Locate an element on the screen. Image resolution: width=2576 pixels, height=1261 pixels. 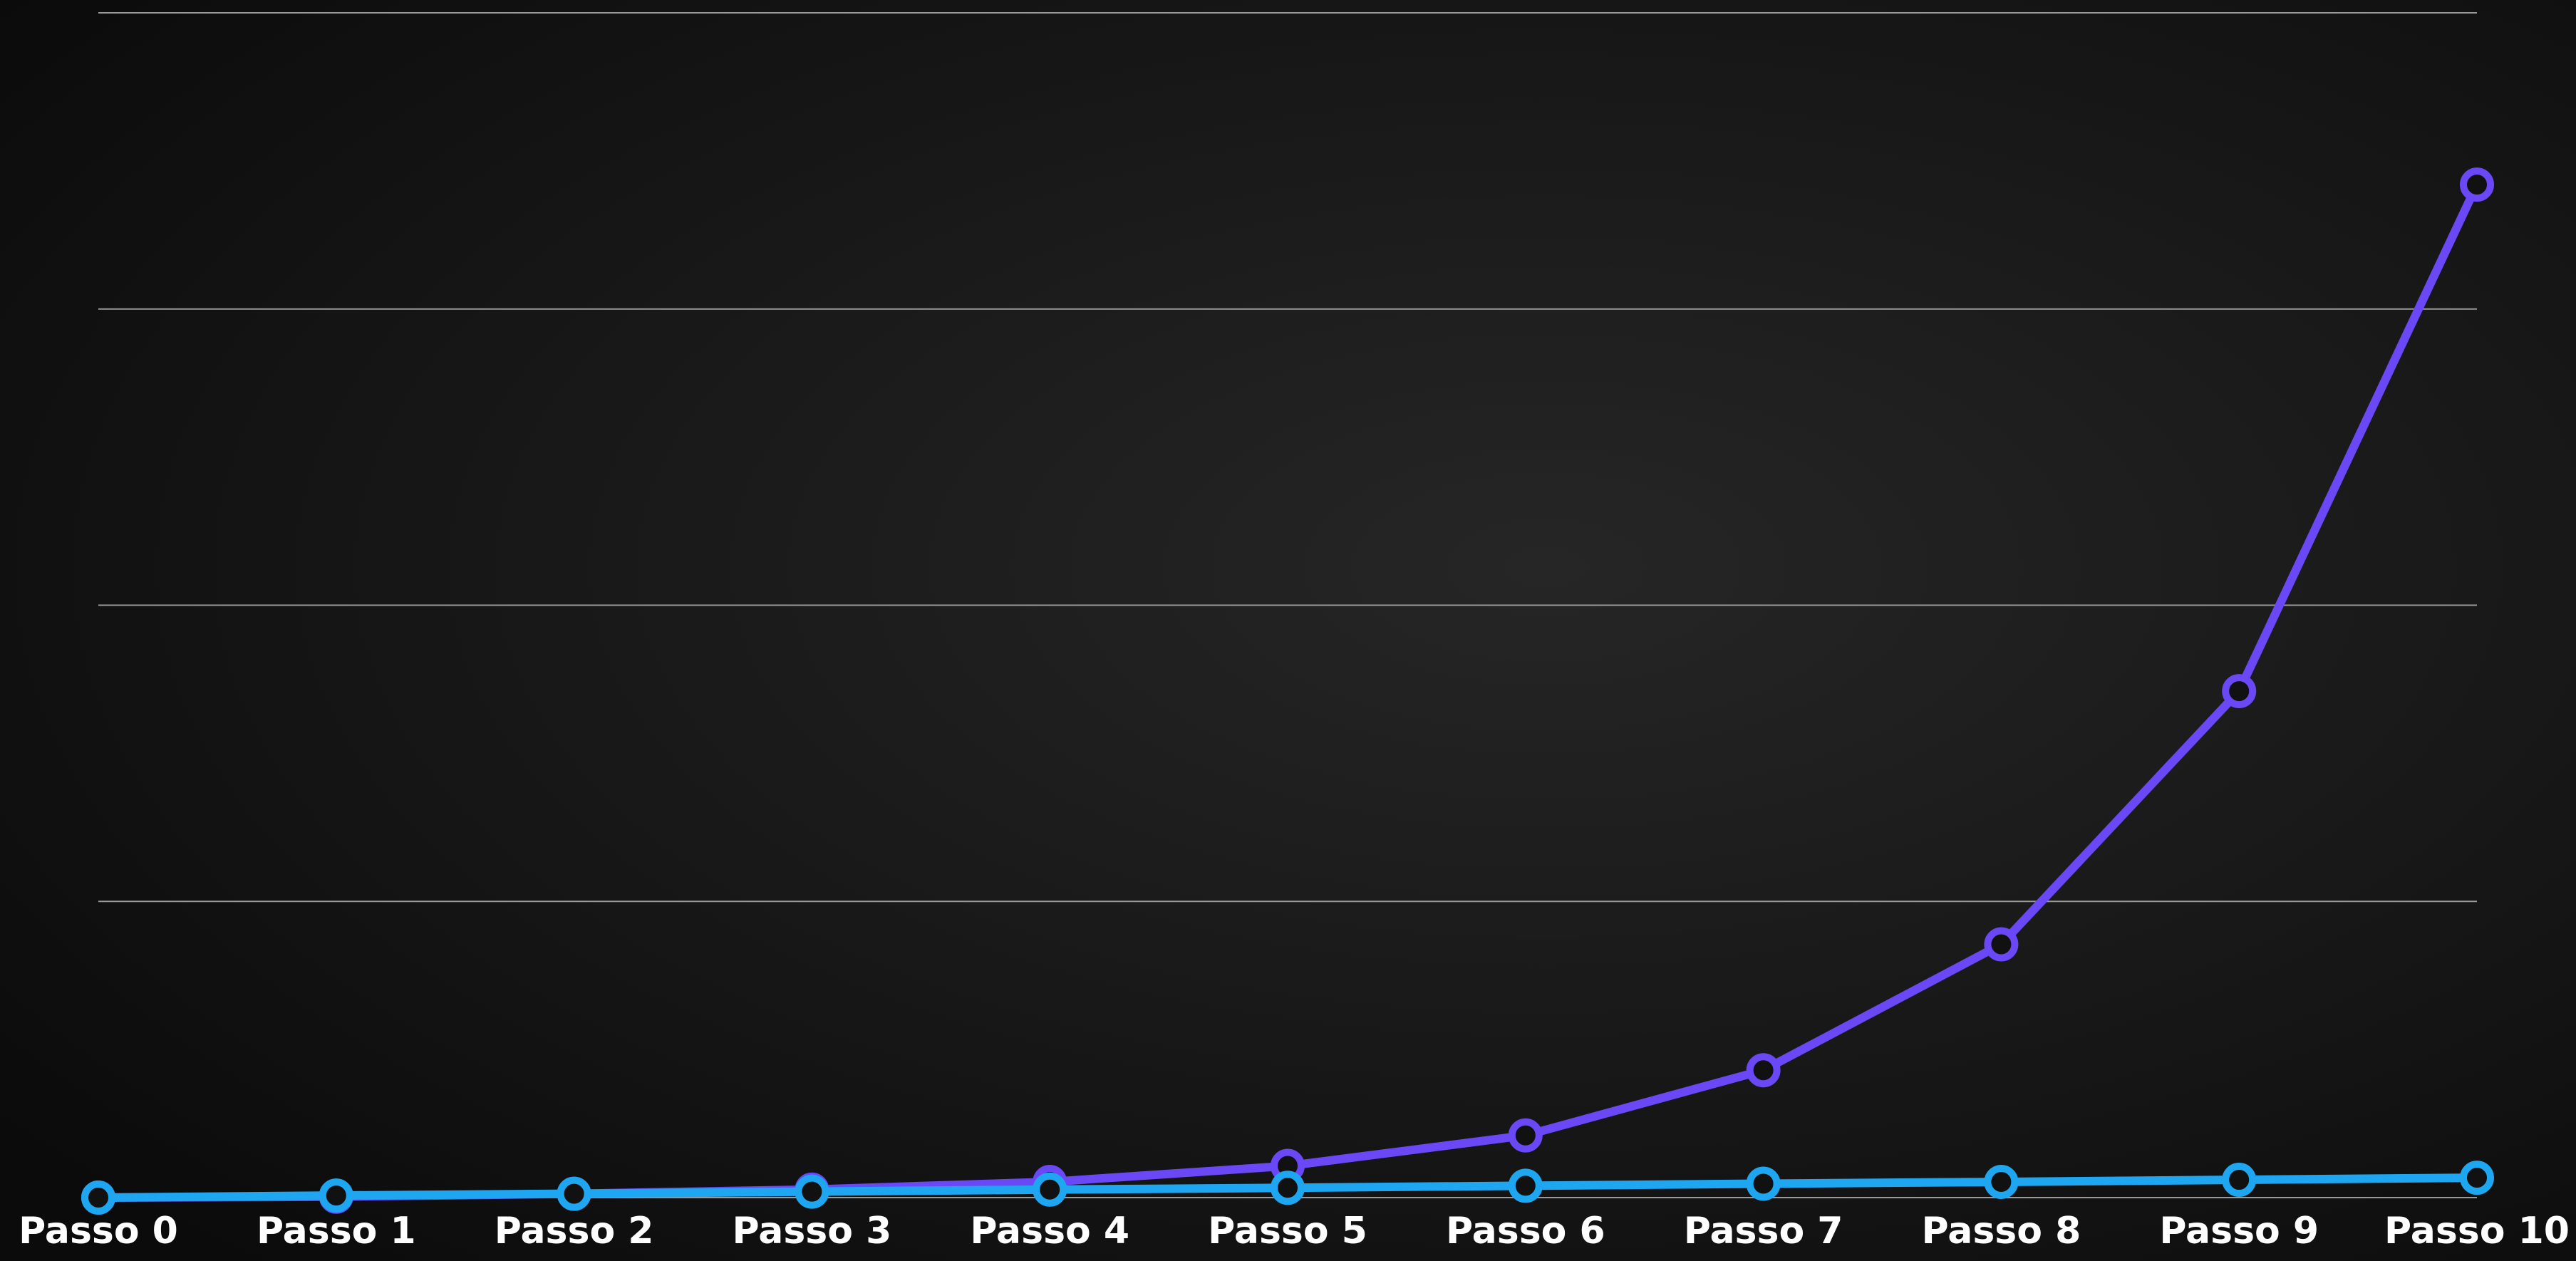
x-tick-label: Passo 2 is located at coordinates (575, 1231).